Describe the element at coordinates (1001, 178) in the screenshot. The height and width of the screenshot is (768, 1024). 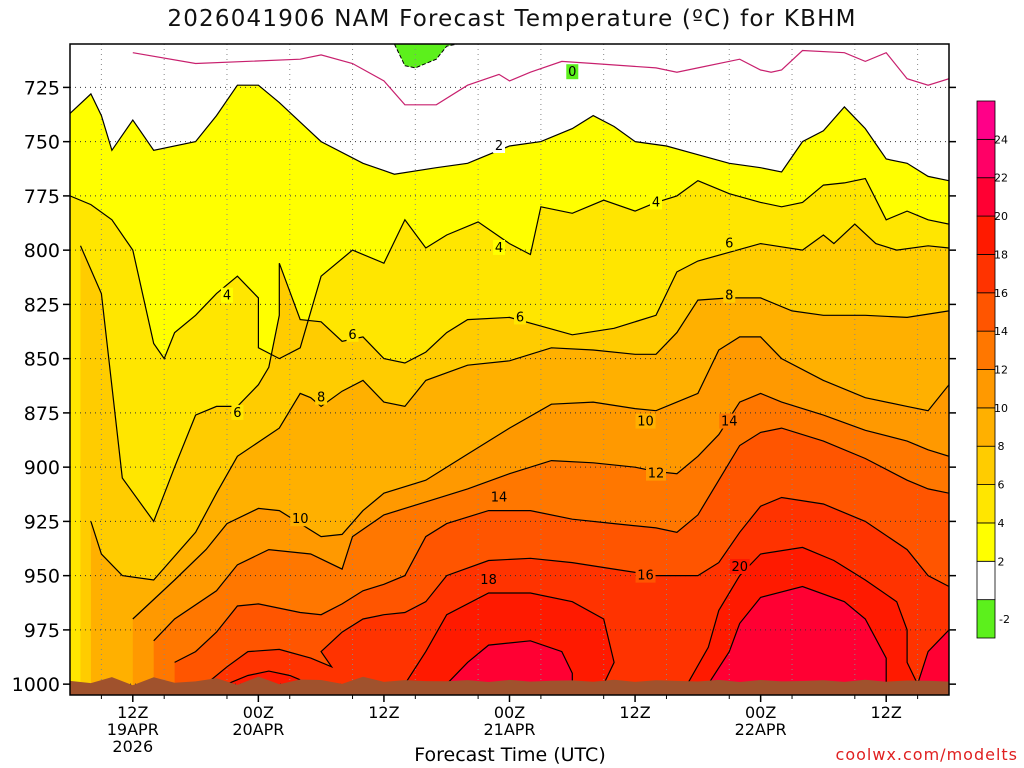
I see `colorbar-label: 22` at that location.